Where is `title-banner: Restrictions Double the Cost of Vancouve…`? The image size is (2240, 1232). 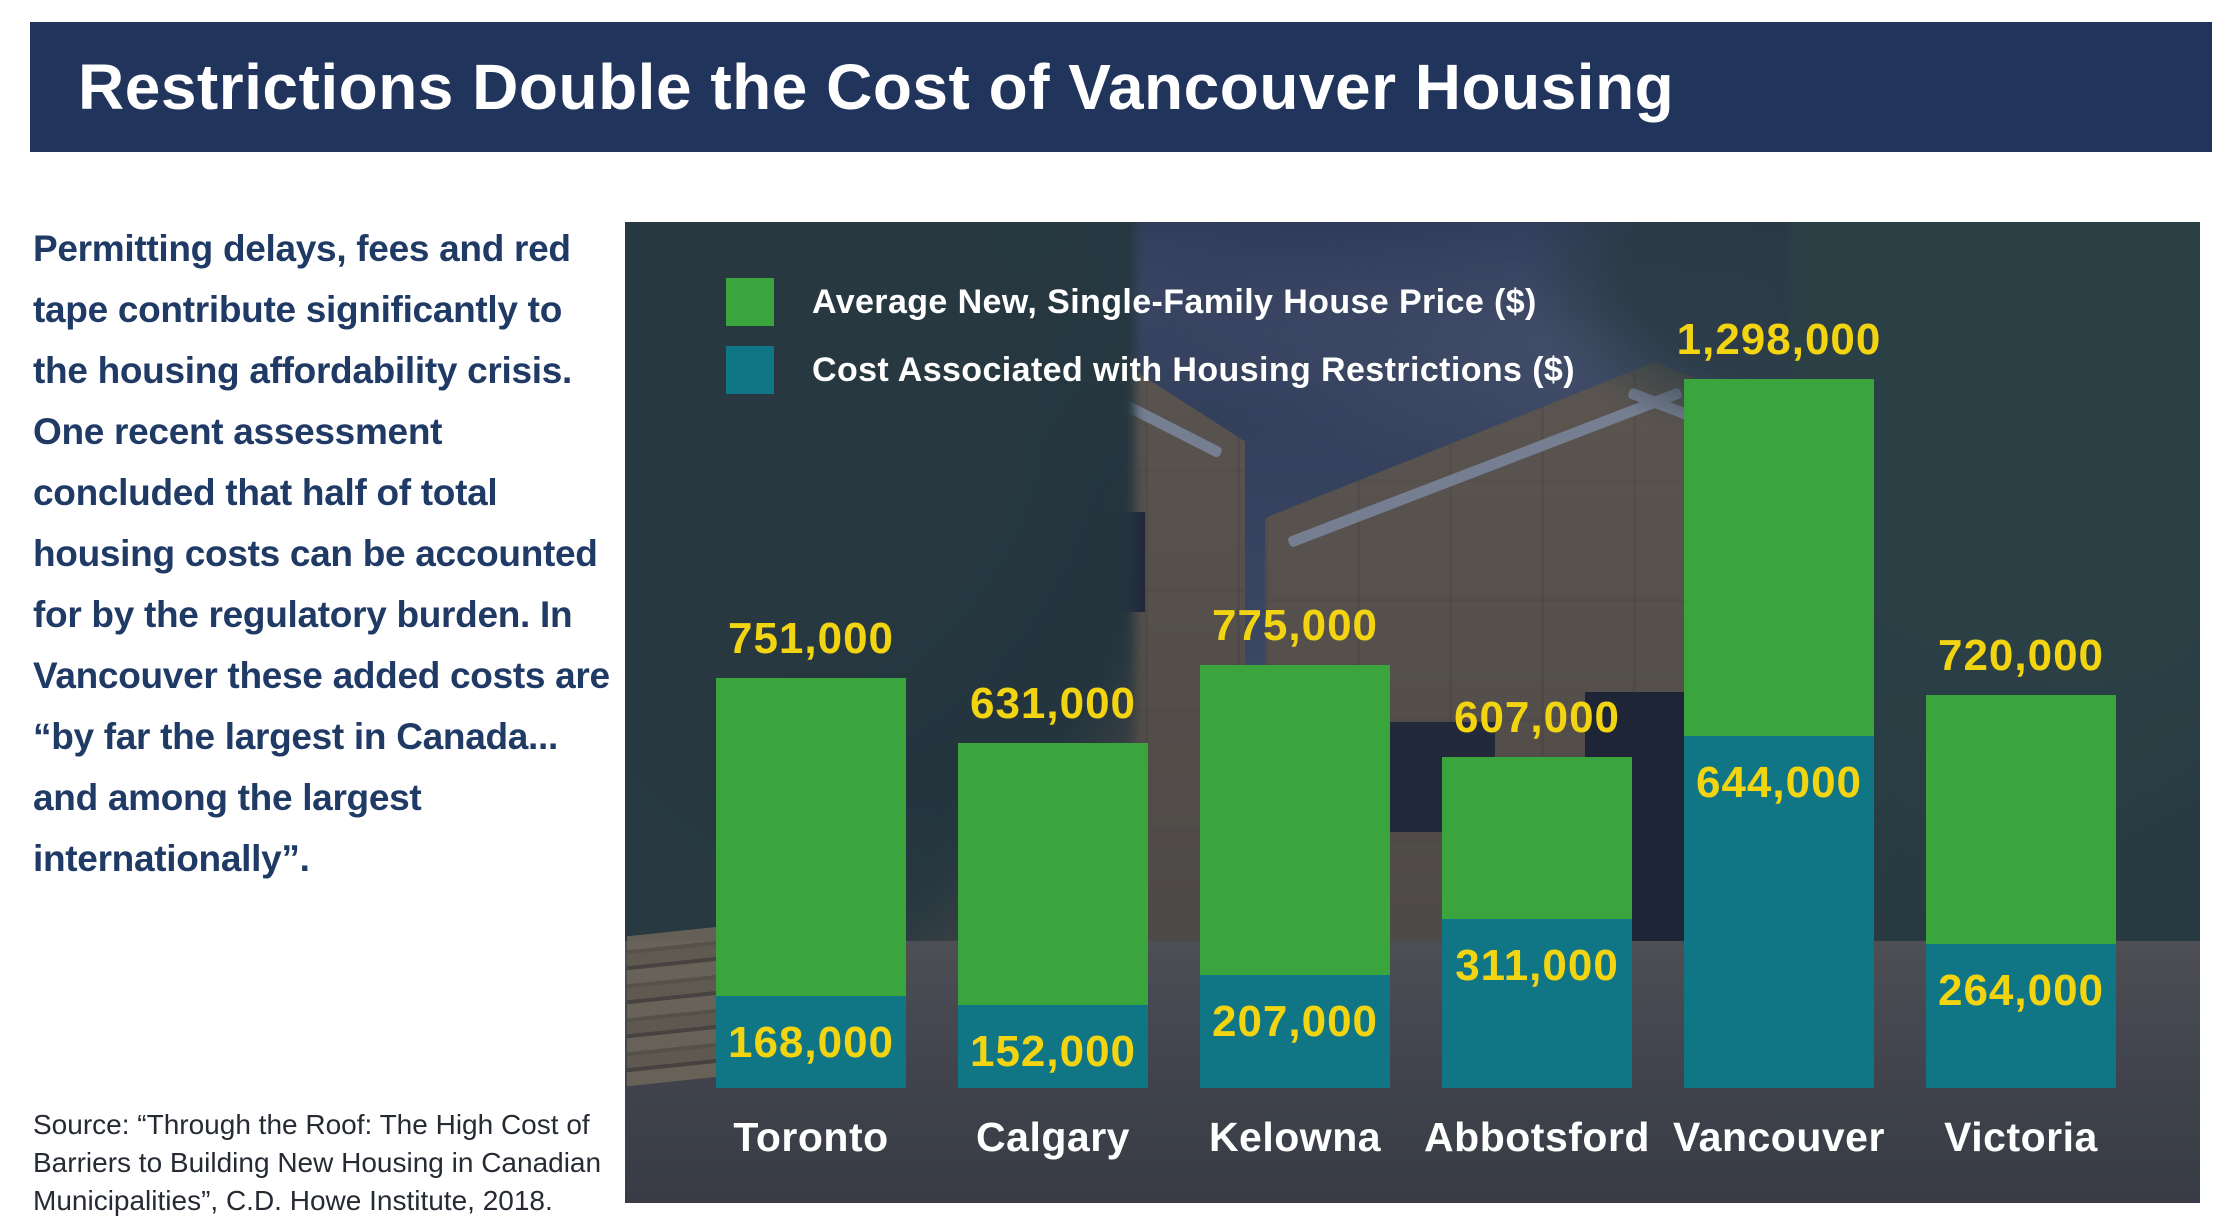 title-banner: Restrictions Double the Cost of Vancouve… is located at coordinates (1121, 87).